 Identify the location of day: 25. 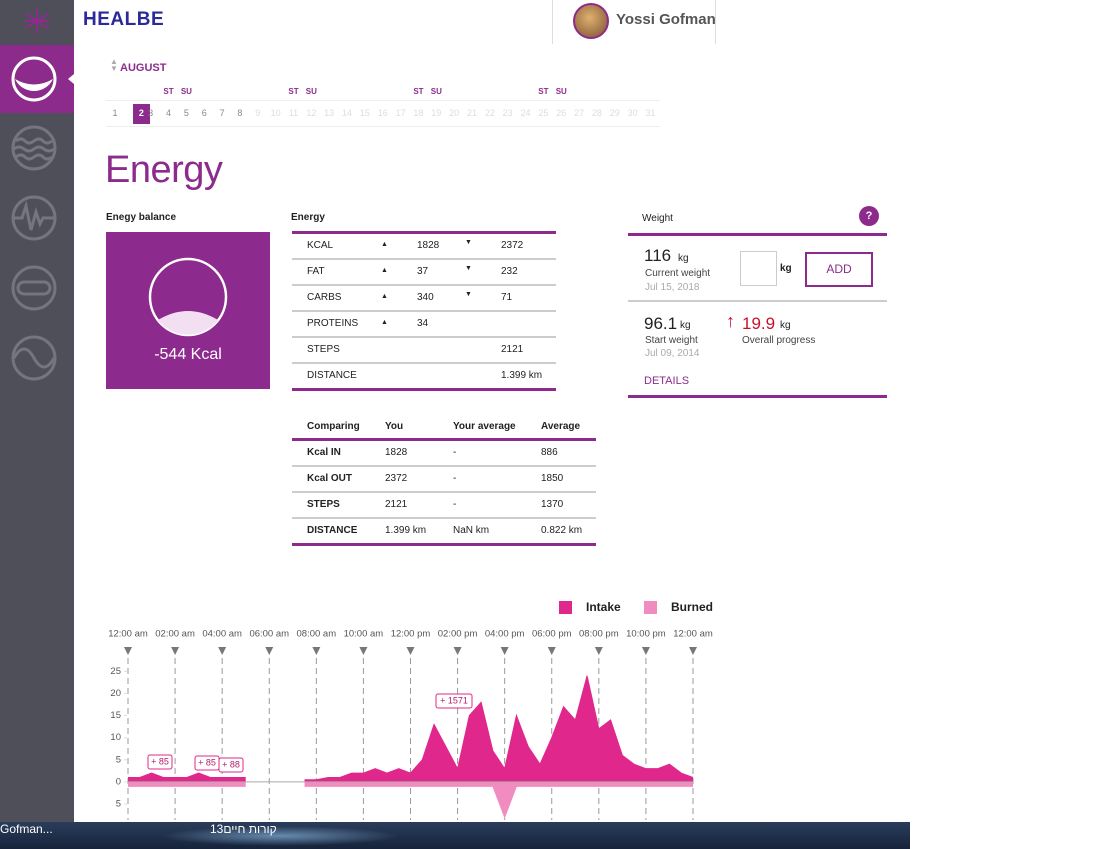
(543, 113).